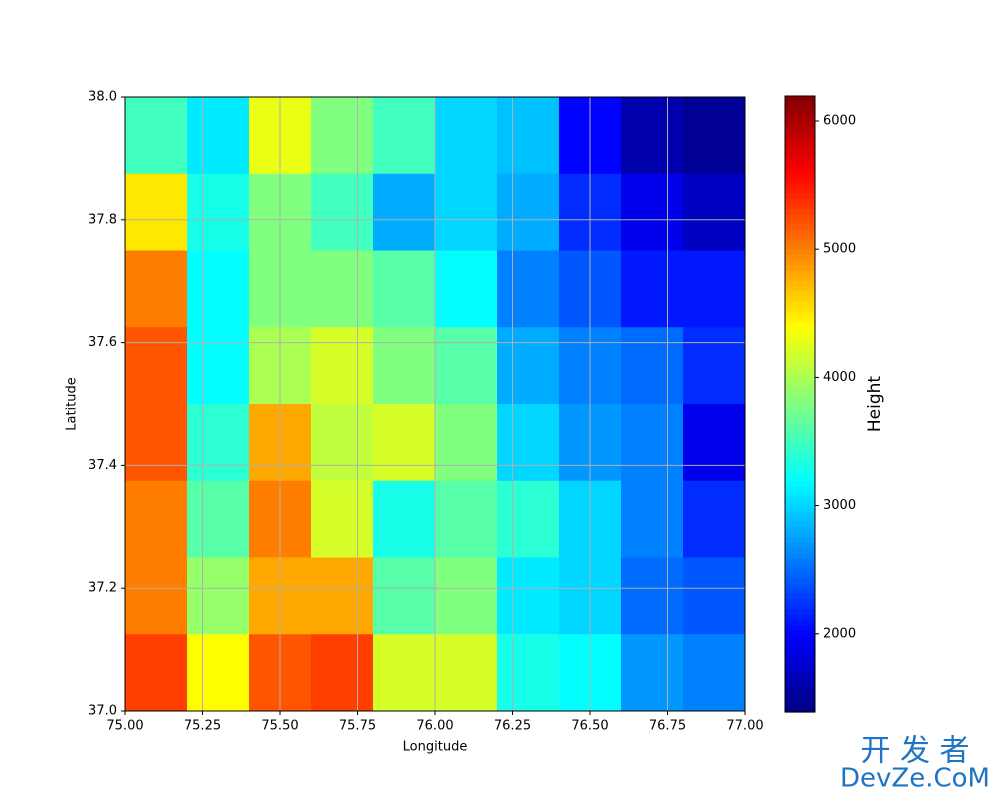 The width and height of the screenshot is (1000, 804). Describe the element at coordinates (102, 97) in the screenshot. I see `y-tick-label: 38.0` at that location.